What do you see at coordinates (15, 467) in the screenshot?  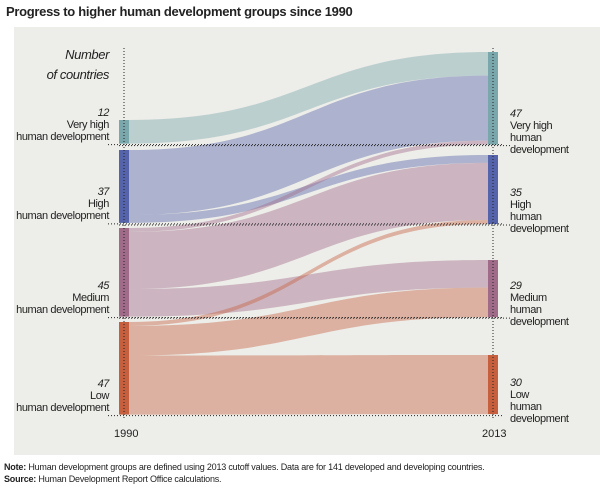 I see `note-label: Note:` at bounding box center [15, 467].